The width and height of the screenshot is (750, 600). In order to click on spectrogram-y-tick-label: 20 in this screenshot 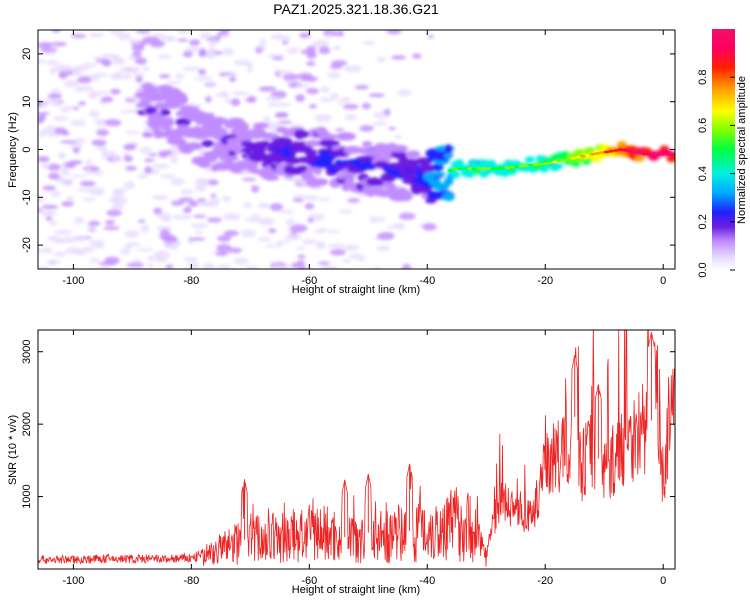, I will do `click(27, 54)`.